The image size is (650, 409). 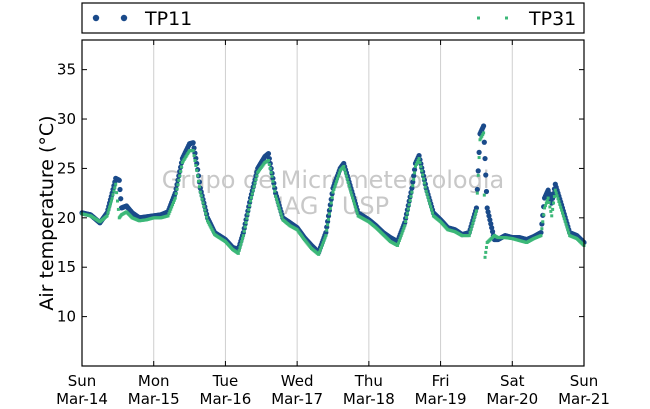 What do you see at coordinates (506, 18) in the screenshot?
I see `legend-marker-tp31` at bounding box center [506, 18].